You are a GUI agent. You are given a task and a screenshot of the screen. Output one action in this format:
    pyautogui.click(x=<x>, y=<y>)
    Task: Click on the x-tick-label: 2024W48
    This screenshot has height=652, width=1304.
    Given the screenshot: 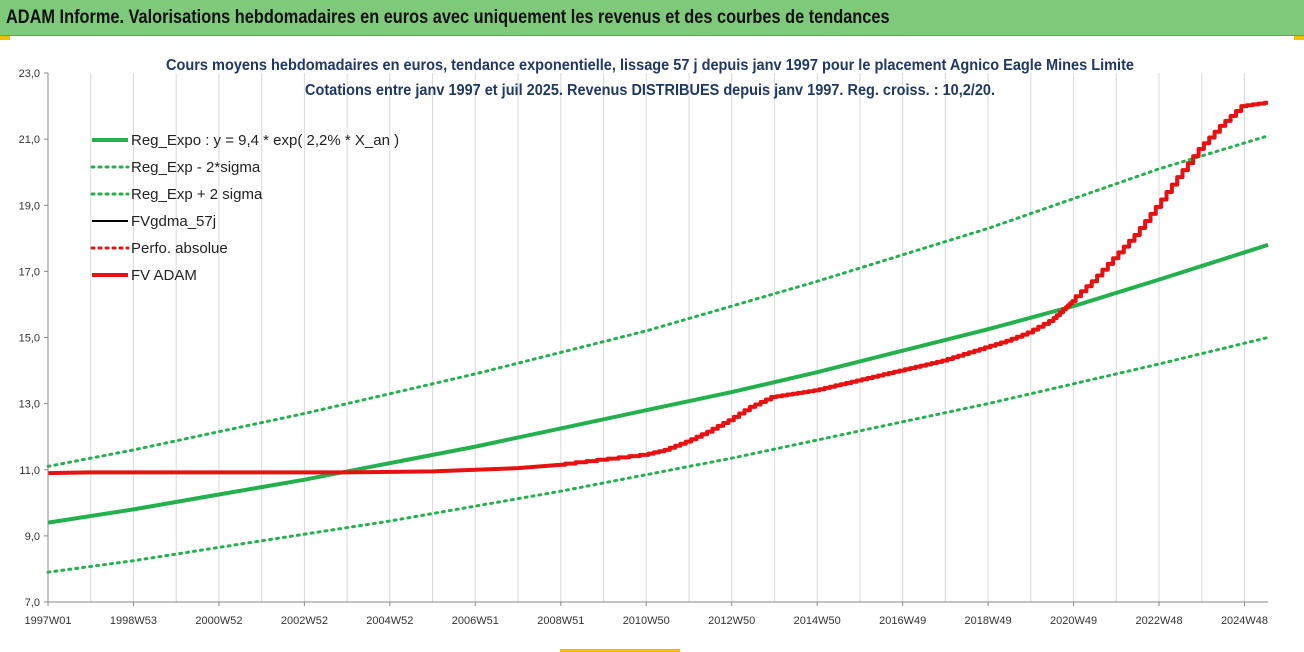 What is the action you would take?
    pyautogui.click(x=1244, y=621)
    